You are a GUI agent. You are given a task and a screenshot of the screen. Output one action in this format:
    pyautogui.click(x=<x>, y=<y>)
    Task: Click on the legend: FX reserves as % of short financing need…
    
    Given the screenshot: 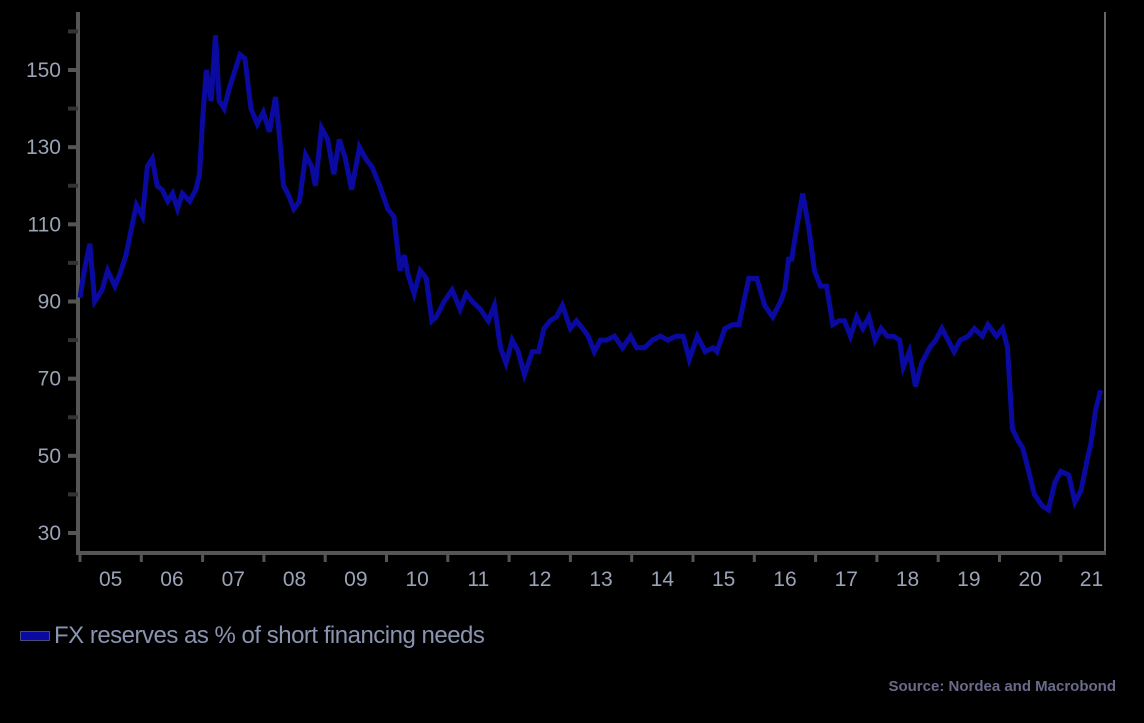 What is the action you would take?
    pyautogui.click(x=252, y=636)
    